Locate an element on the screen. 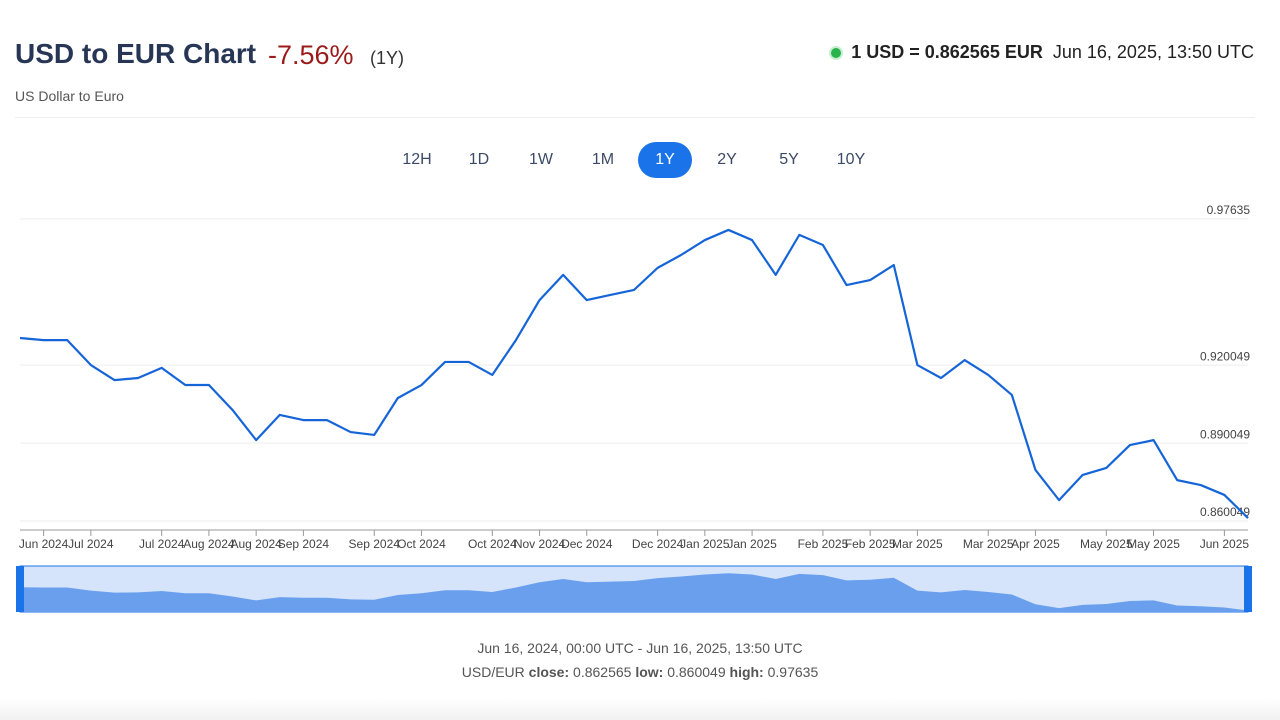  title: USD to EUR Chart is located at coordinates (136, 53).